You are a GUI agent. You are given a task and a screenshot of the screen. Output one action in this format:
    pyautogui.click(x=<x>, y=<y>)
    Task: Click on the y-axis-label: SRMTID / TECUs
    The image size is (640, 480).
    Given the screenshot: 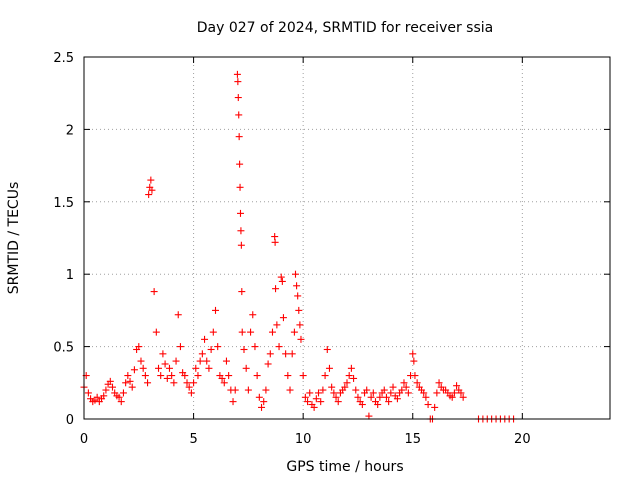 What is the action you would take?
    pyautogui.click(x=14, y=238)
    